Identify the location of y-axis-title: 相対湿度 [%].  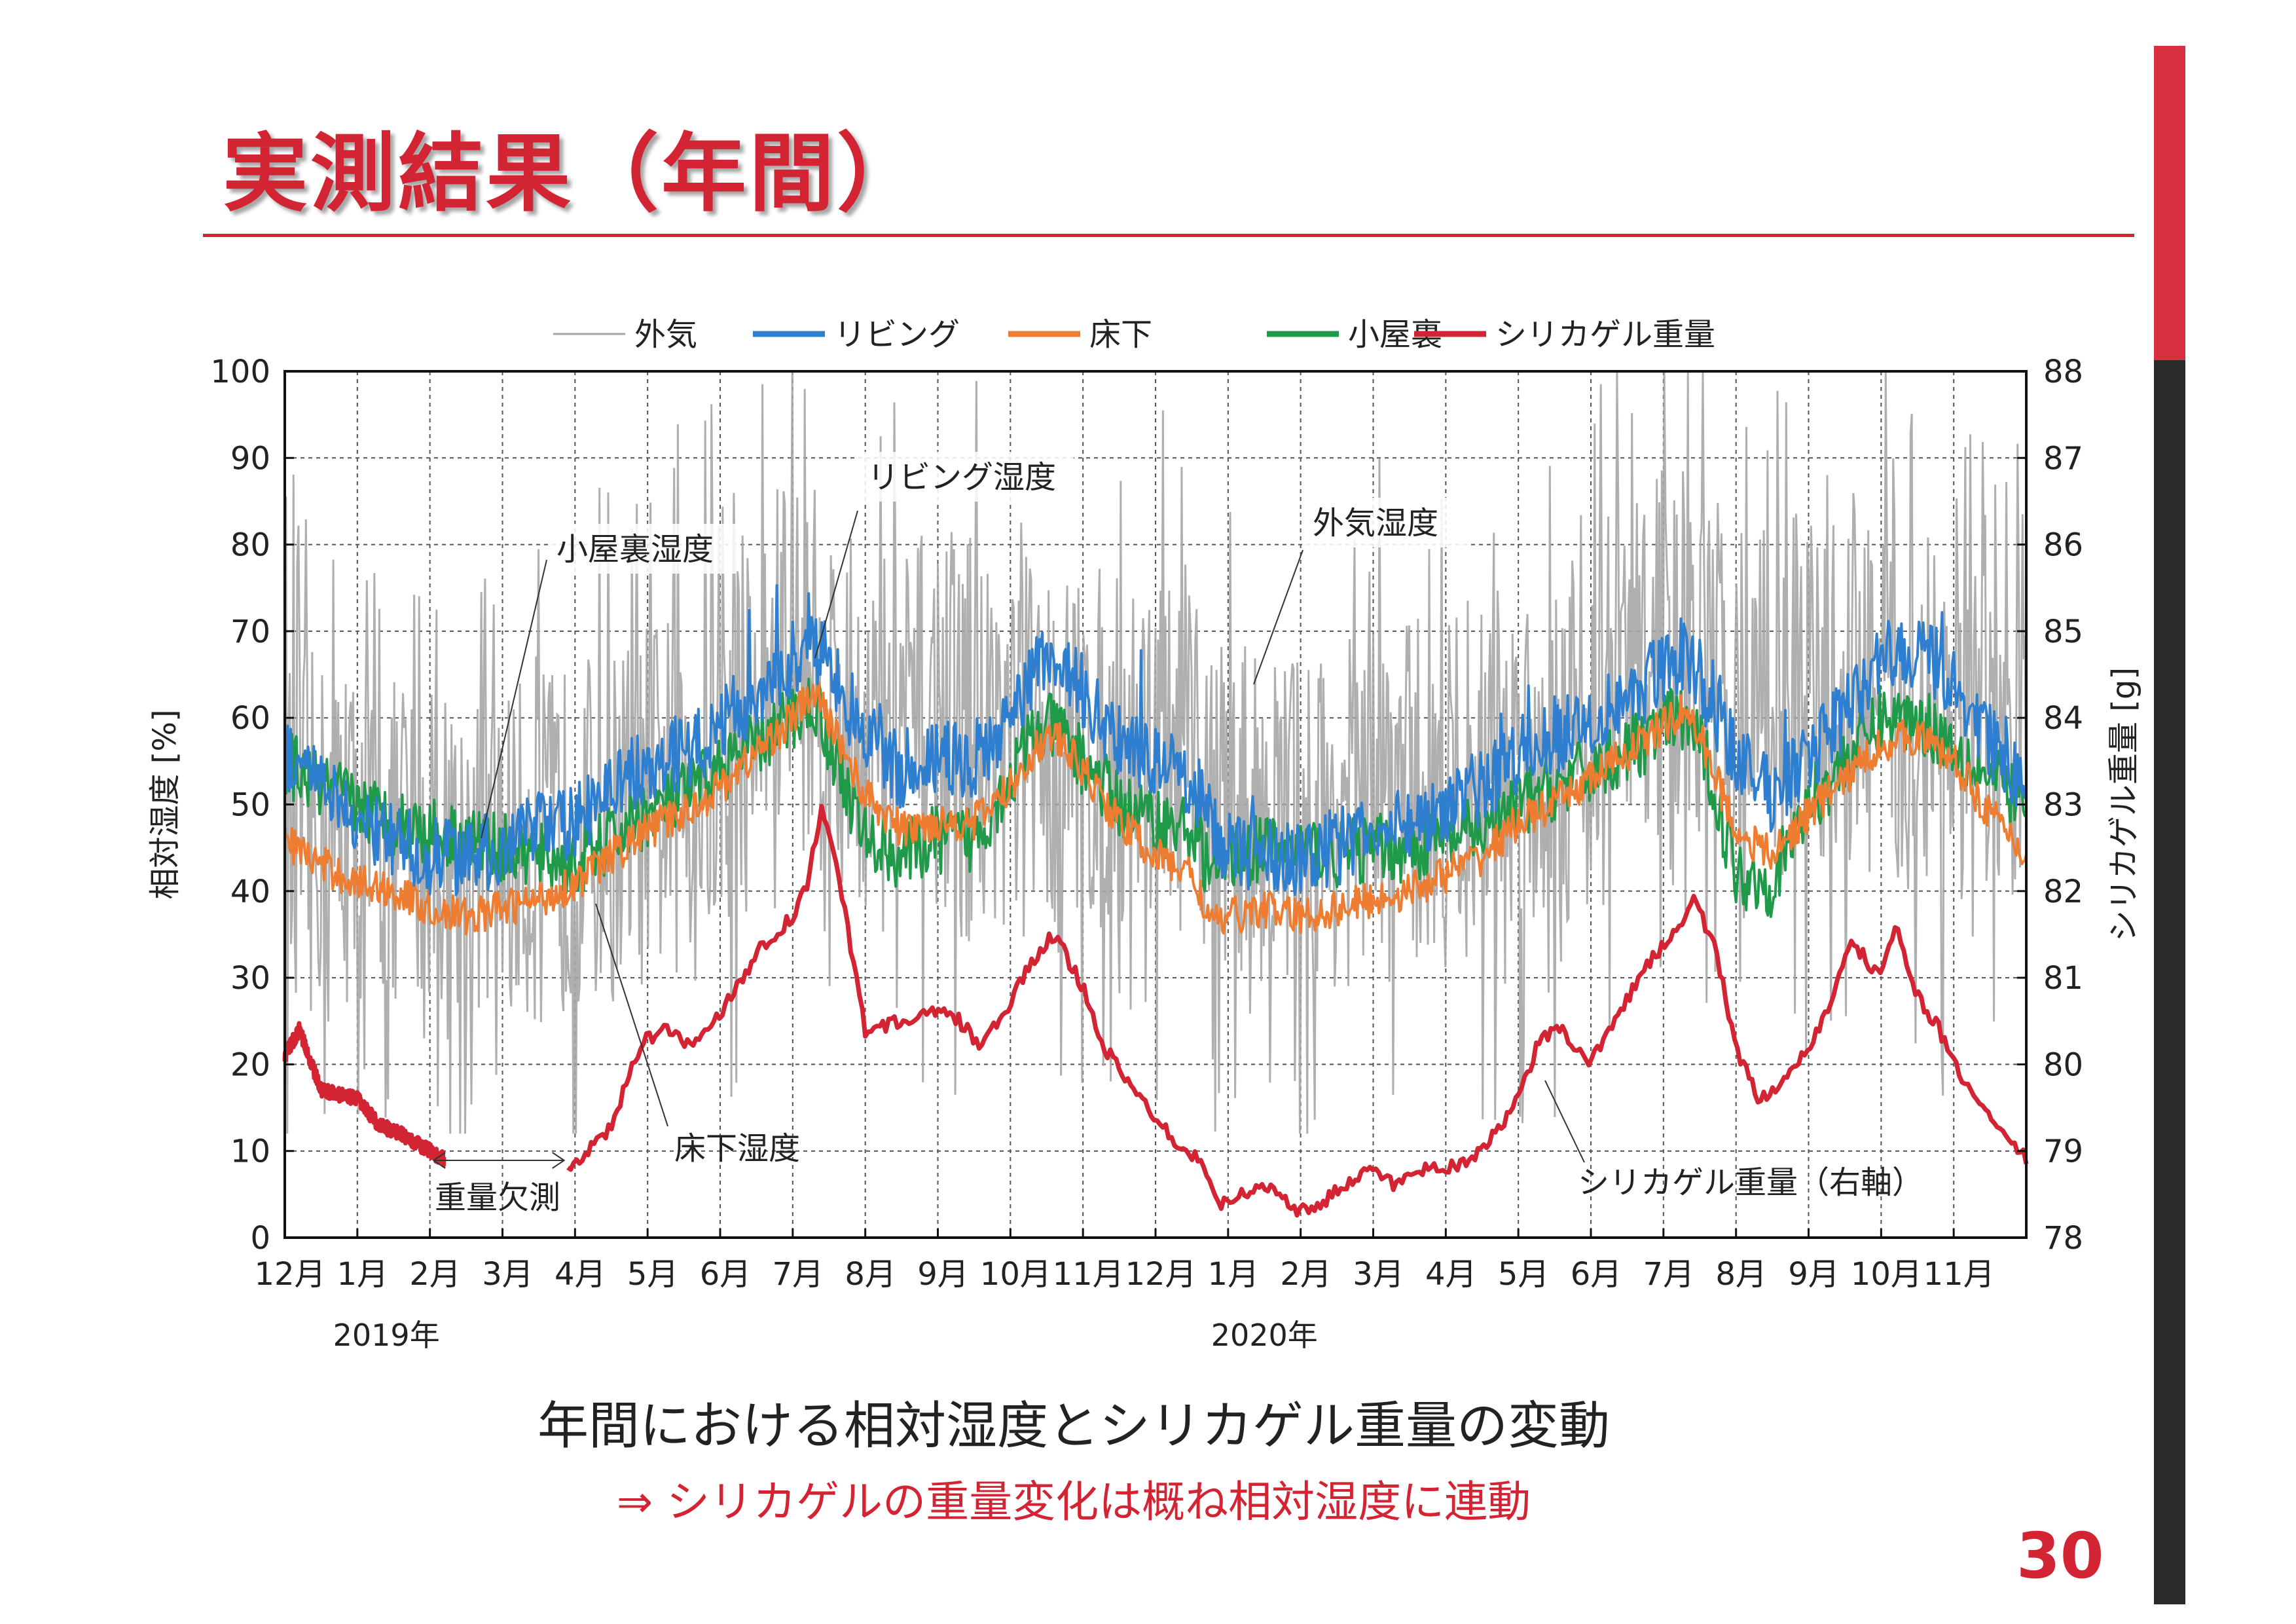
(165, 804).